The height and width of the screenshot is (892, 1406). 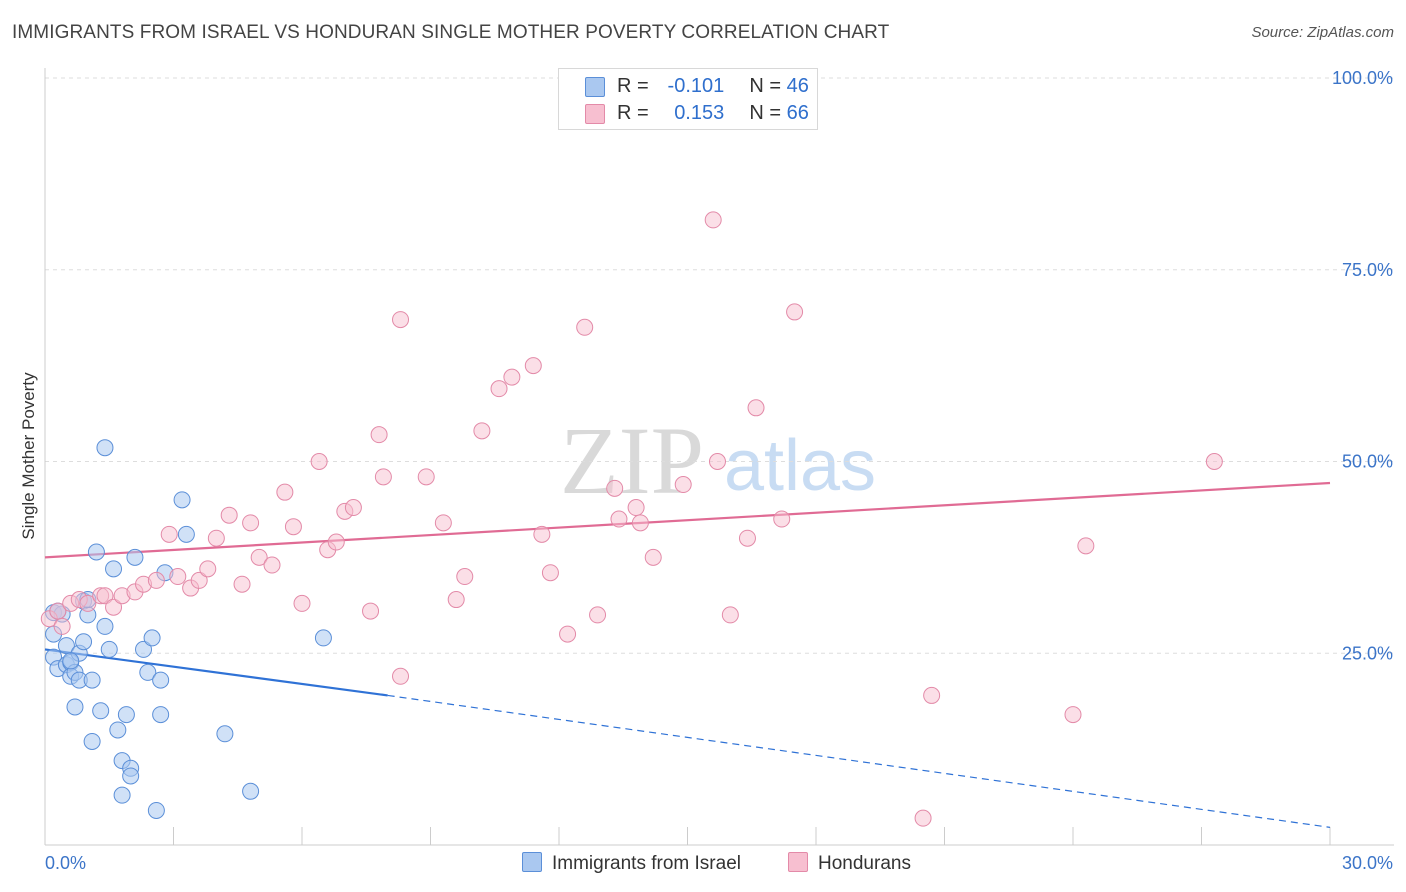 I want to click on honduran-legend-swatch, so click(x=798, y=862).